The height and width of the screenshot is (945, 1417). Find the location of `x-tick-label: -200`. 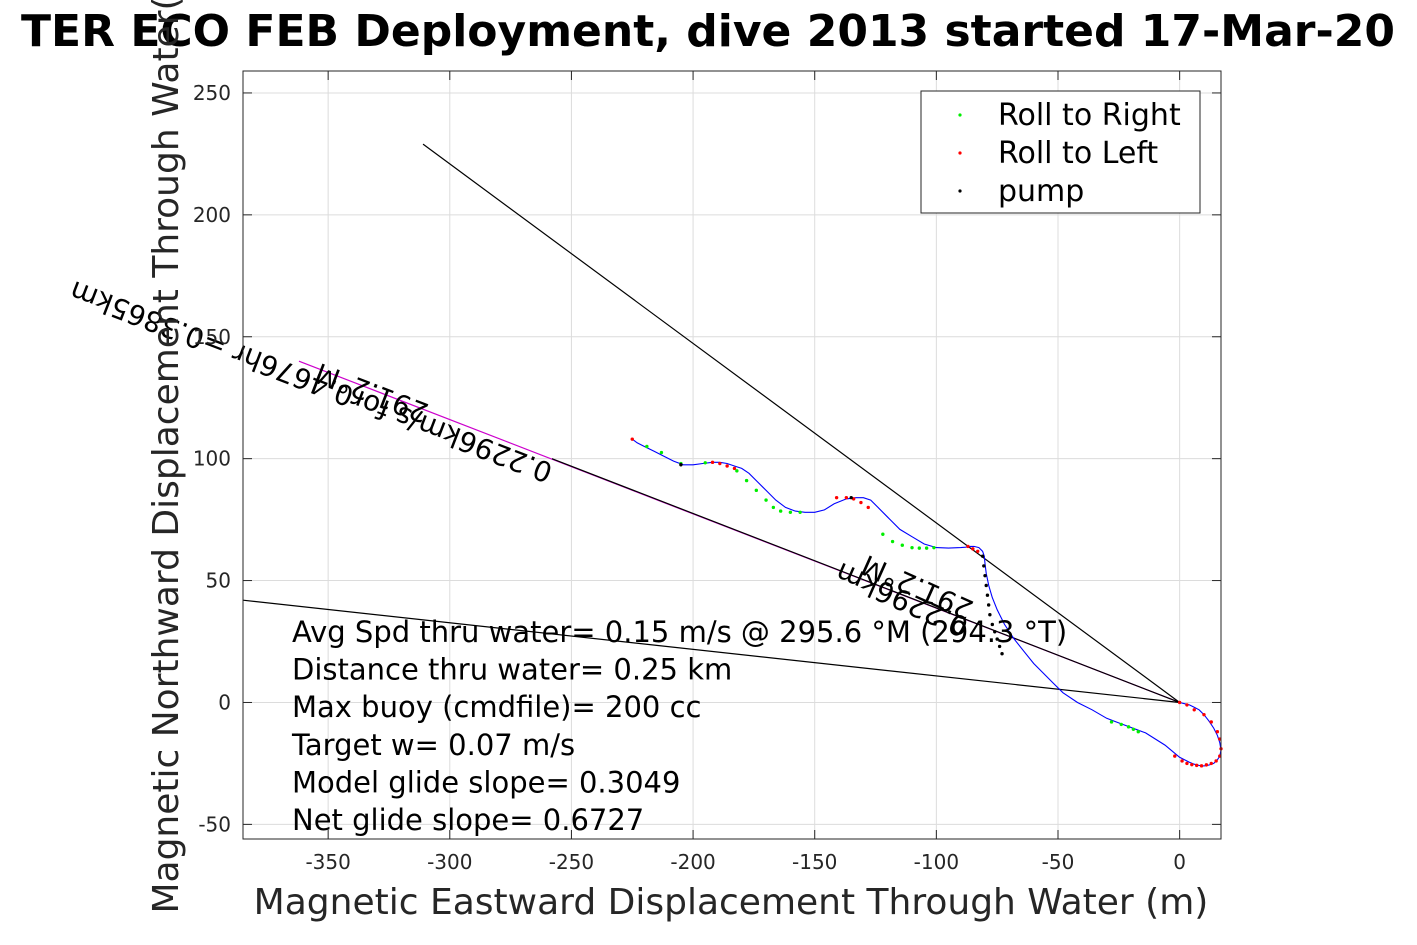

x-tick-label: -200 is located at coordinates (692, 862).